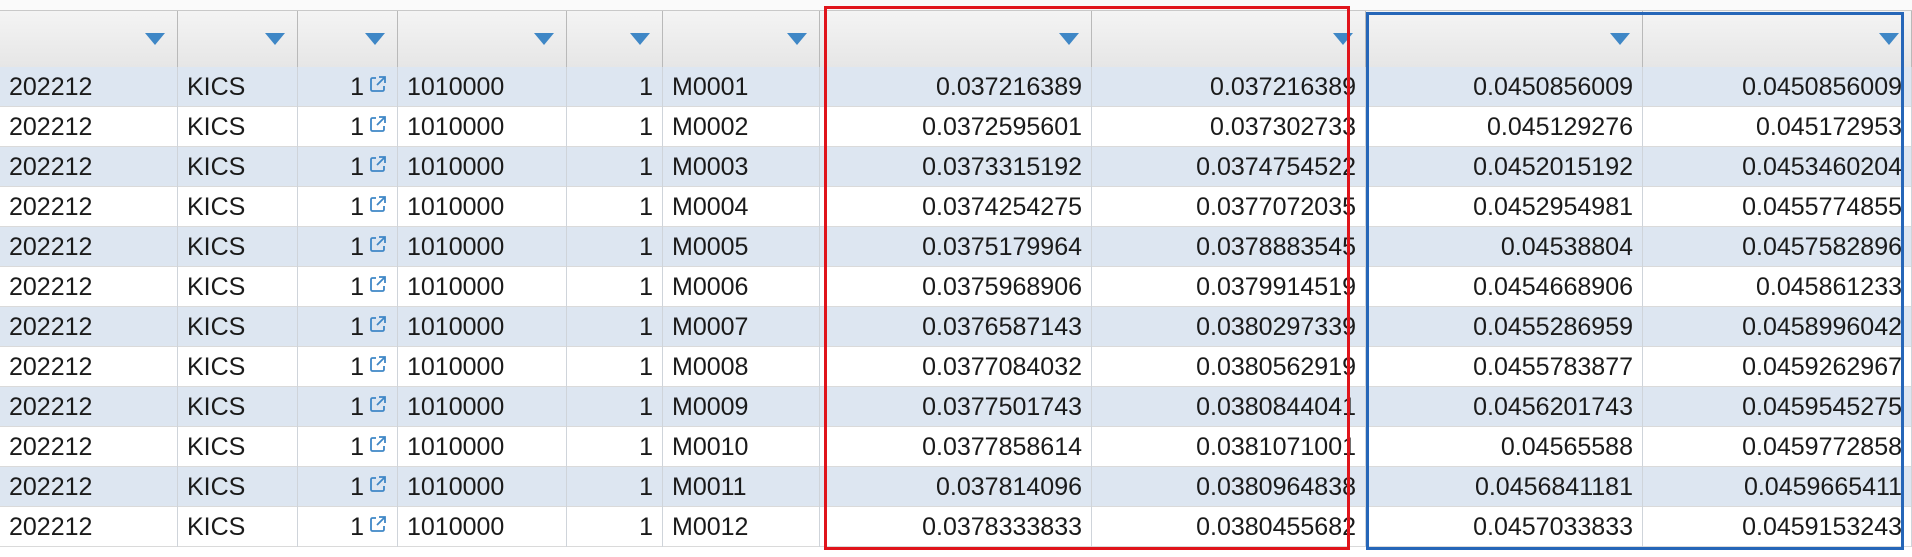 The width and height of the screenshot is (1912, 557). What do you see at coordinates (1229, 167) in the screenshot?
I see `cell-fwd-rate: 0.0374754522` at bounding box center [1229, 167].